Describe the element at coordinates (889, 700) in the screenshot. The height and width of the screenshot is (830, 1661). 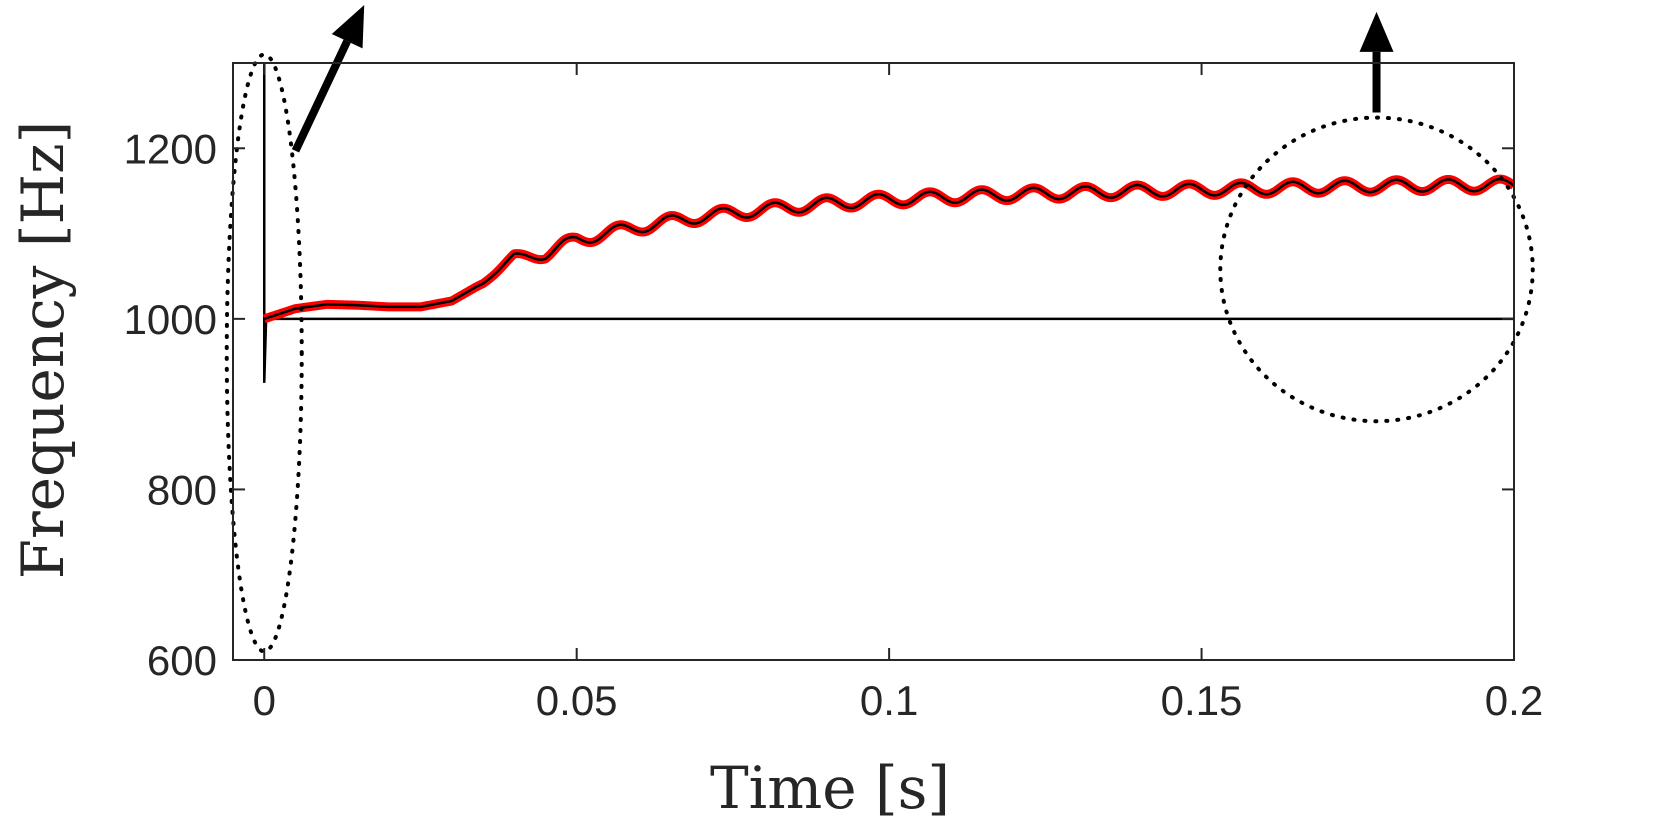
I see `x-tick-label: 0.1` at that location.